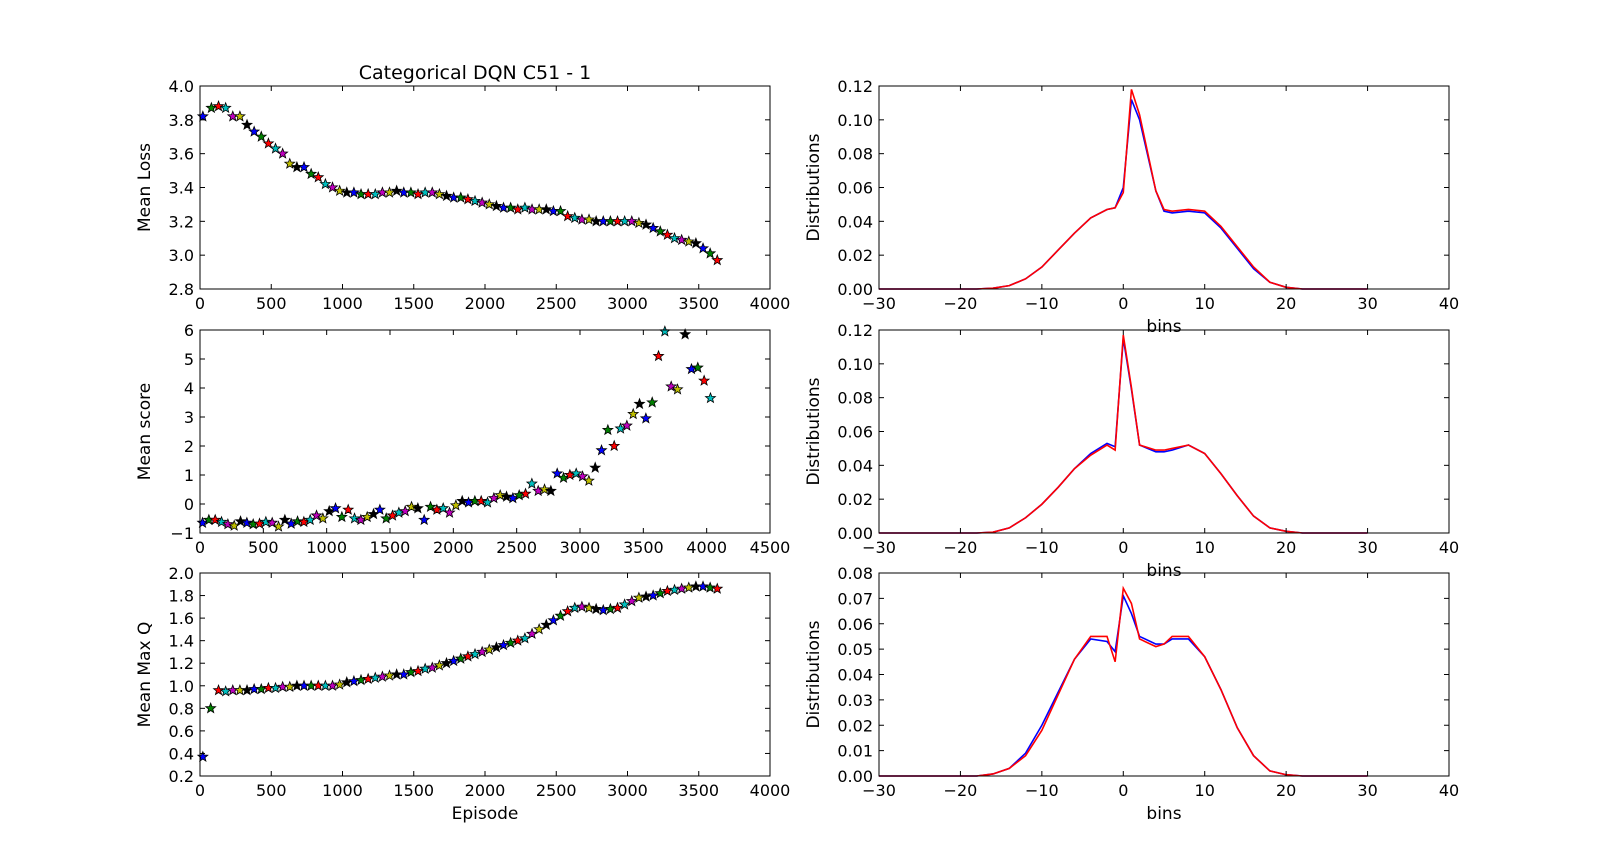 This screenshot has width=1600, height=855. What do you see at coordinates (1163, 814) in the screenshot?
I see `x-axis-label: bins` at bounding box center [1163, 814].